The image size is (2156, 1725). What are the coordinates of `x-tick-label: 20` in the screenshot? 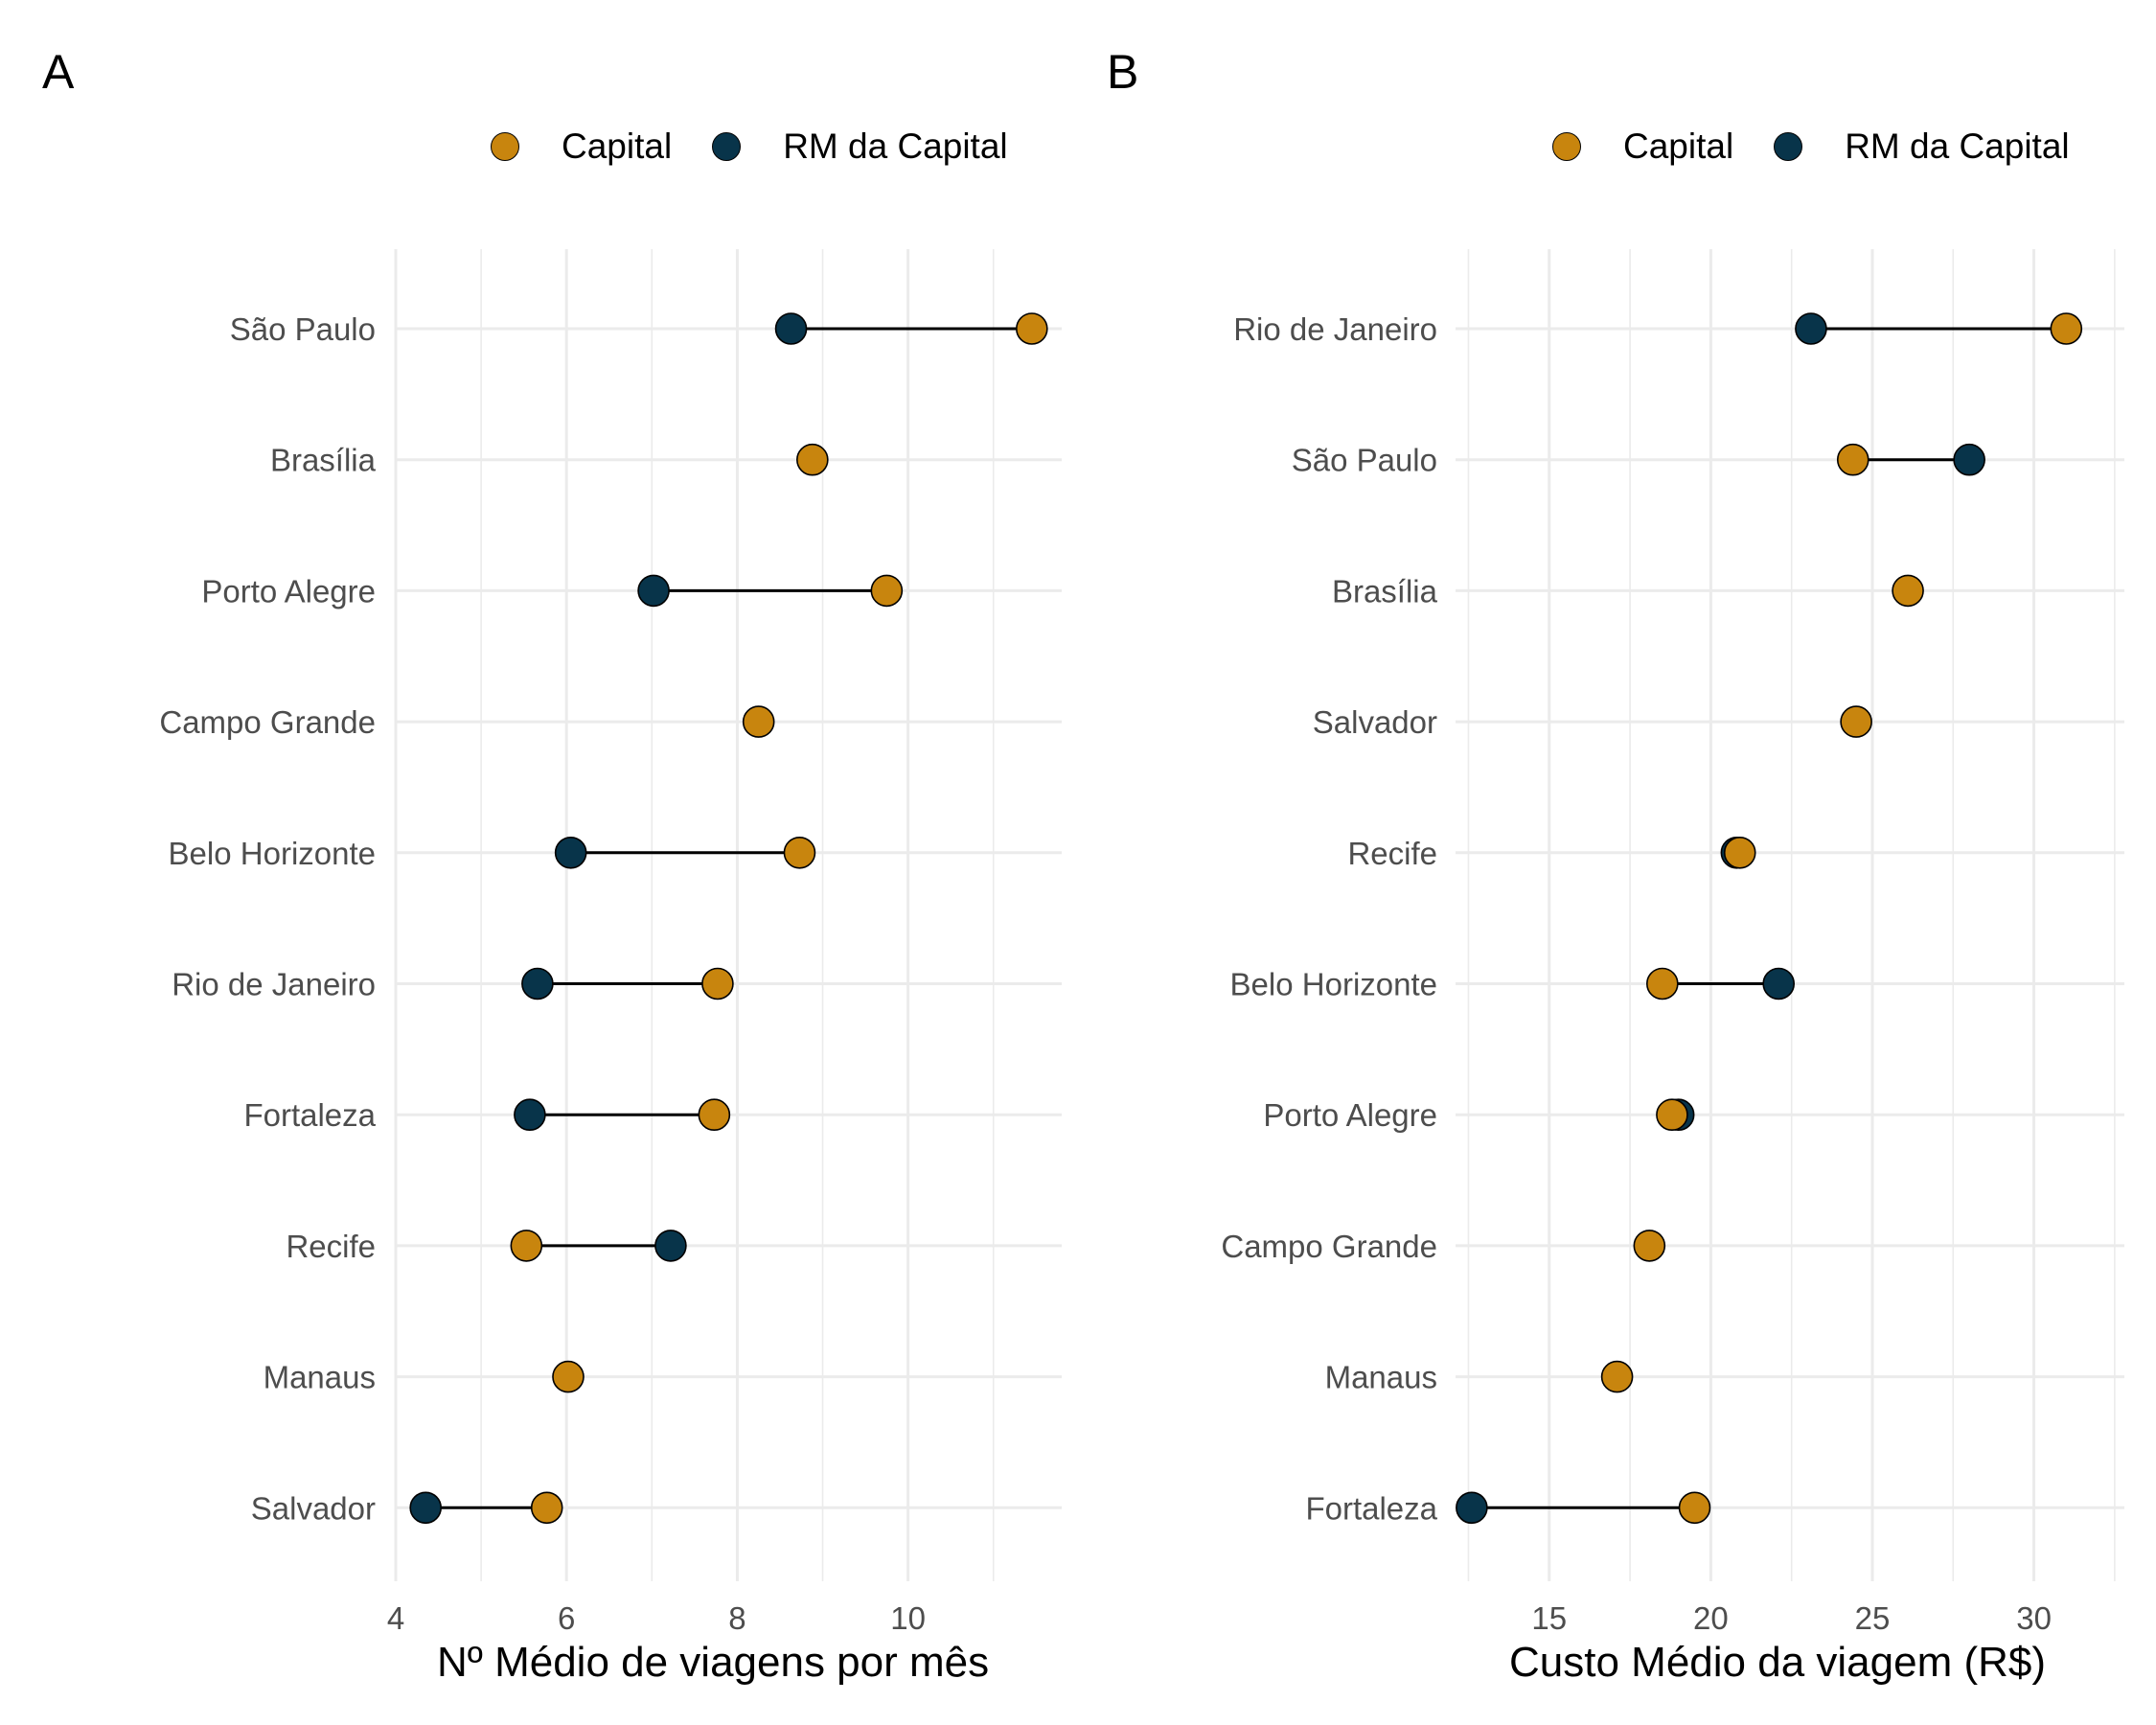 It's located at (1711, 1618).